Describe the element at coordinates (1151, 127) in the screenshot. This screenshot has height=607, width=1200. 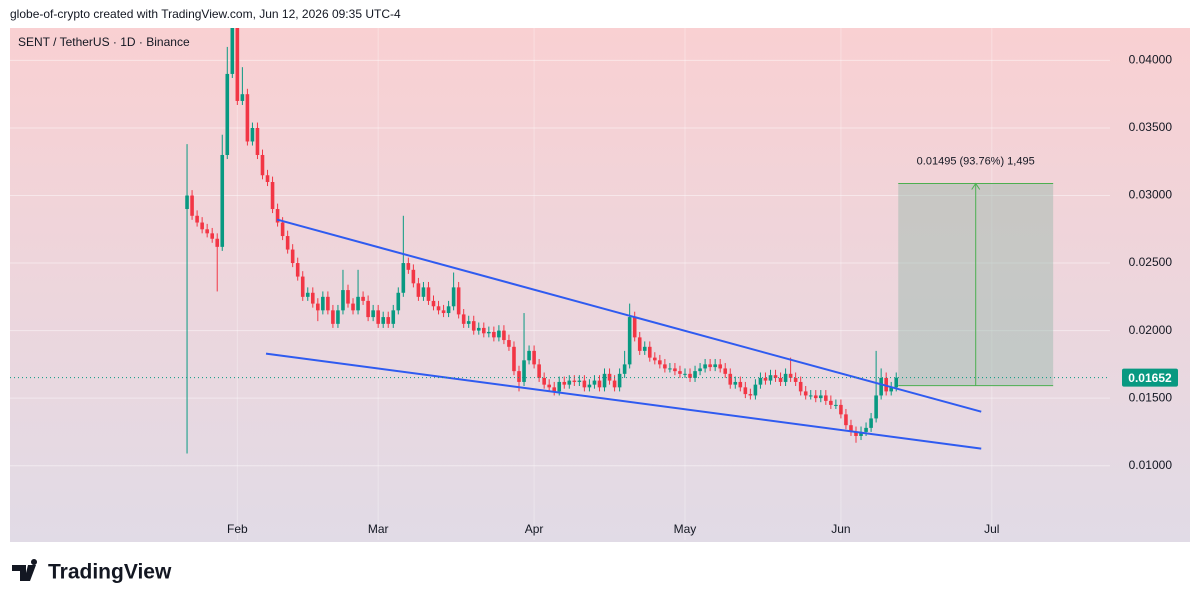
I see `y-tick-label: 0.03500` at that location.